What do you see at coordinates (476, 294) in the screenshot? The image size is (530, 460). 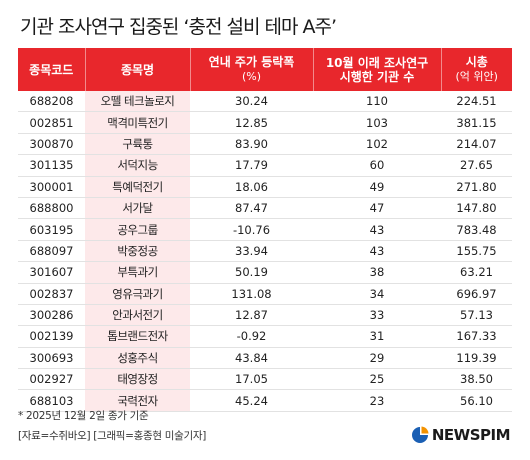 I see `cell-mcap: 696.97` at bounding box center [476, 294].